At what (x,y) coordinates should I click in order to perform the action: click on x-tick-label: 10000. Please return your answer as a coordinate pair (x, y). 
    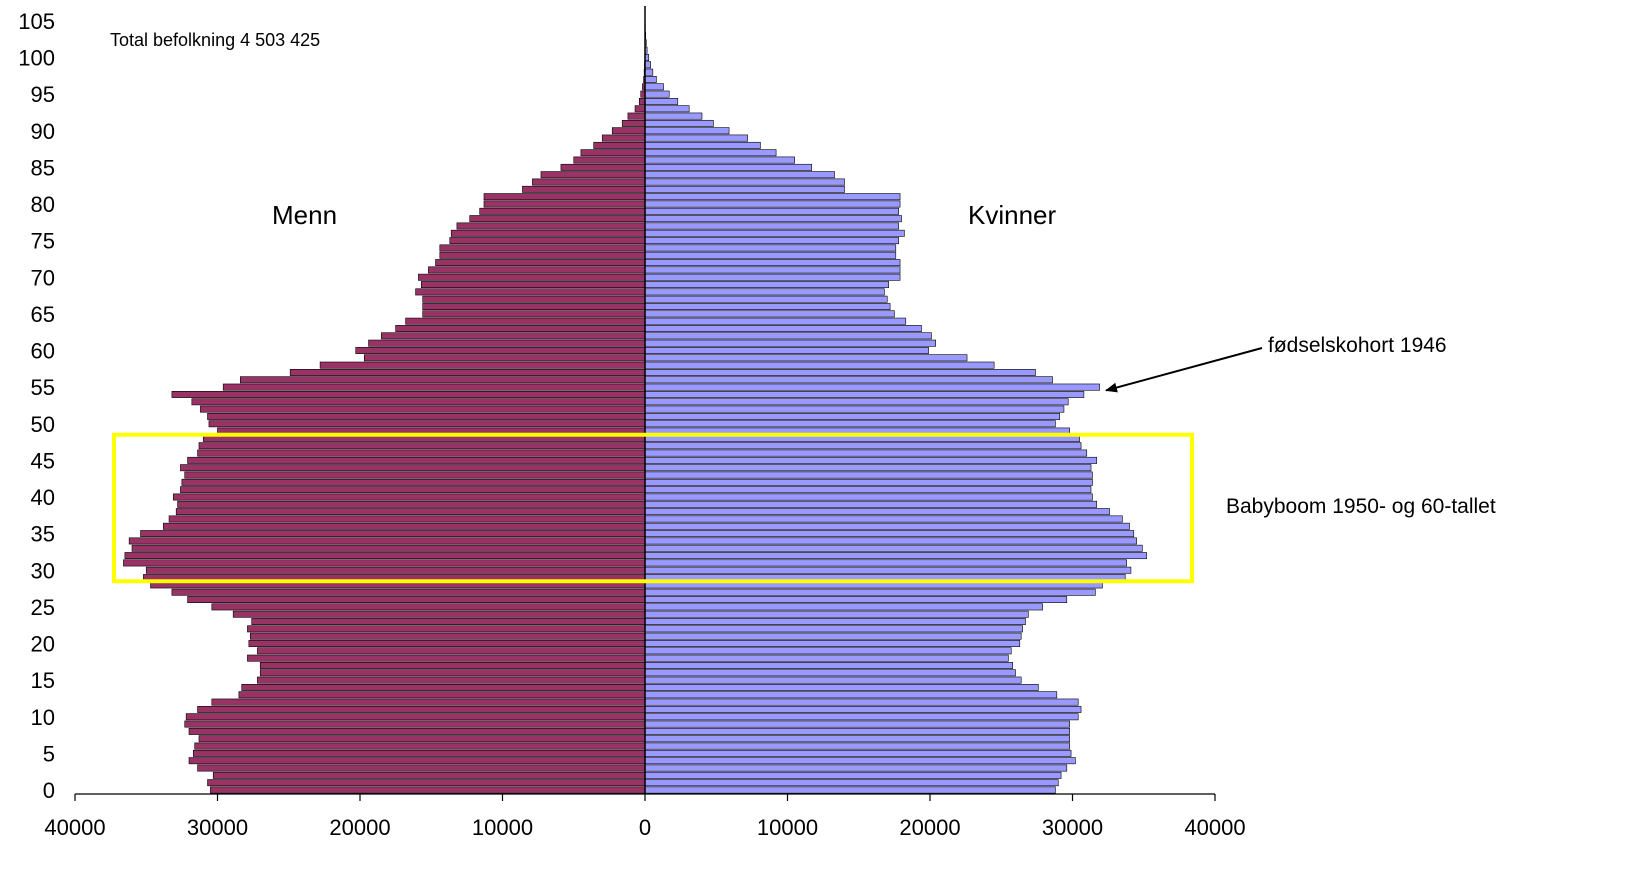
    Looking at the image, I should click on (787, 827).